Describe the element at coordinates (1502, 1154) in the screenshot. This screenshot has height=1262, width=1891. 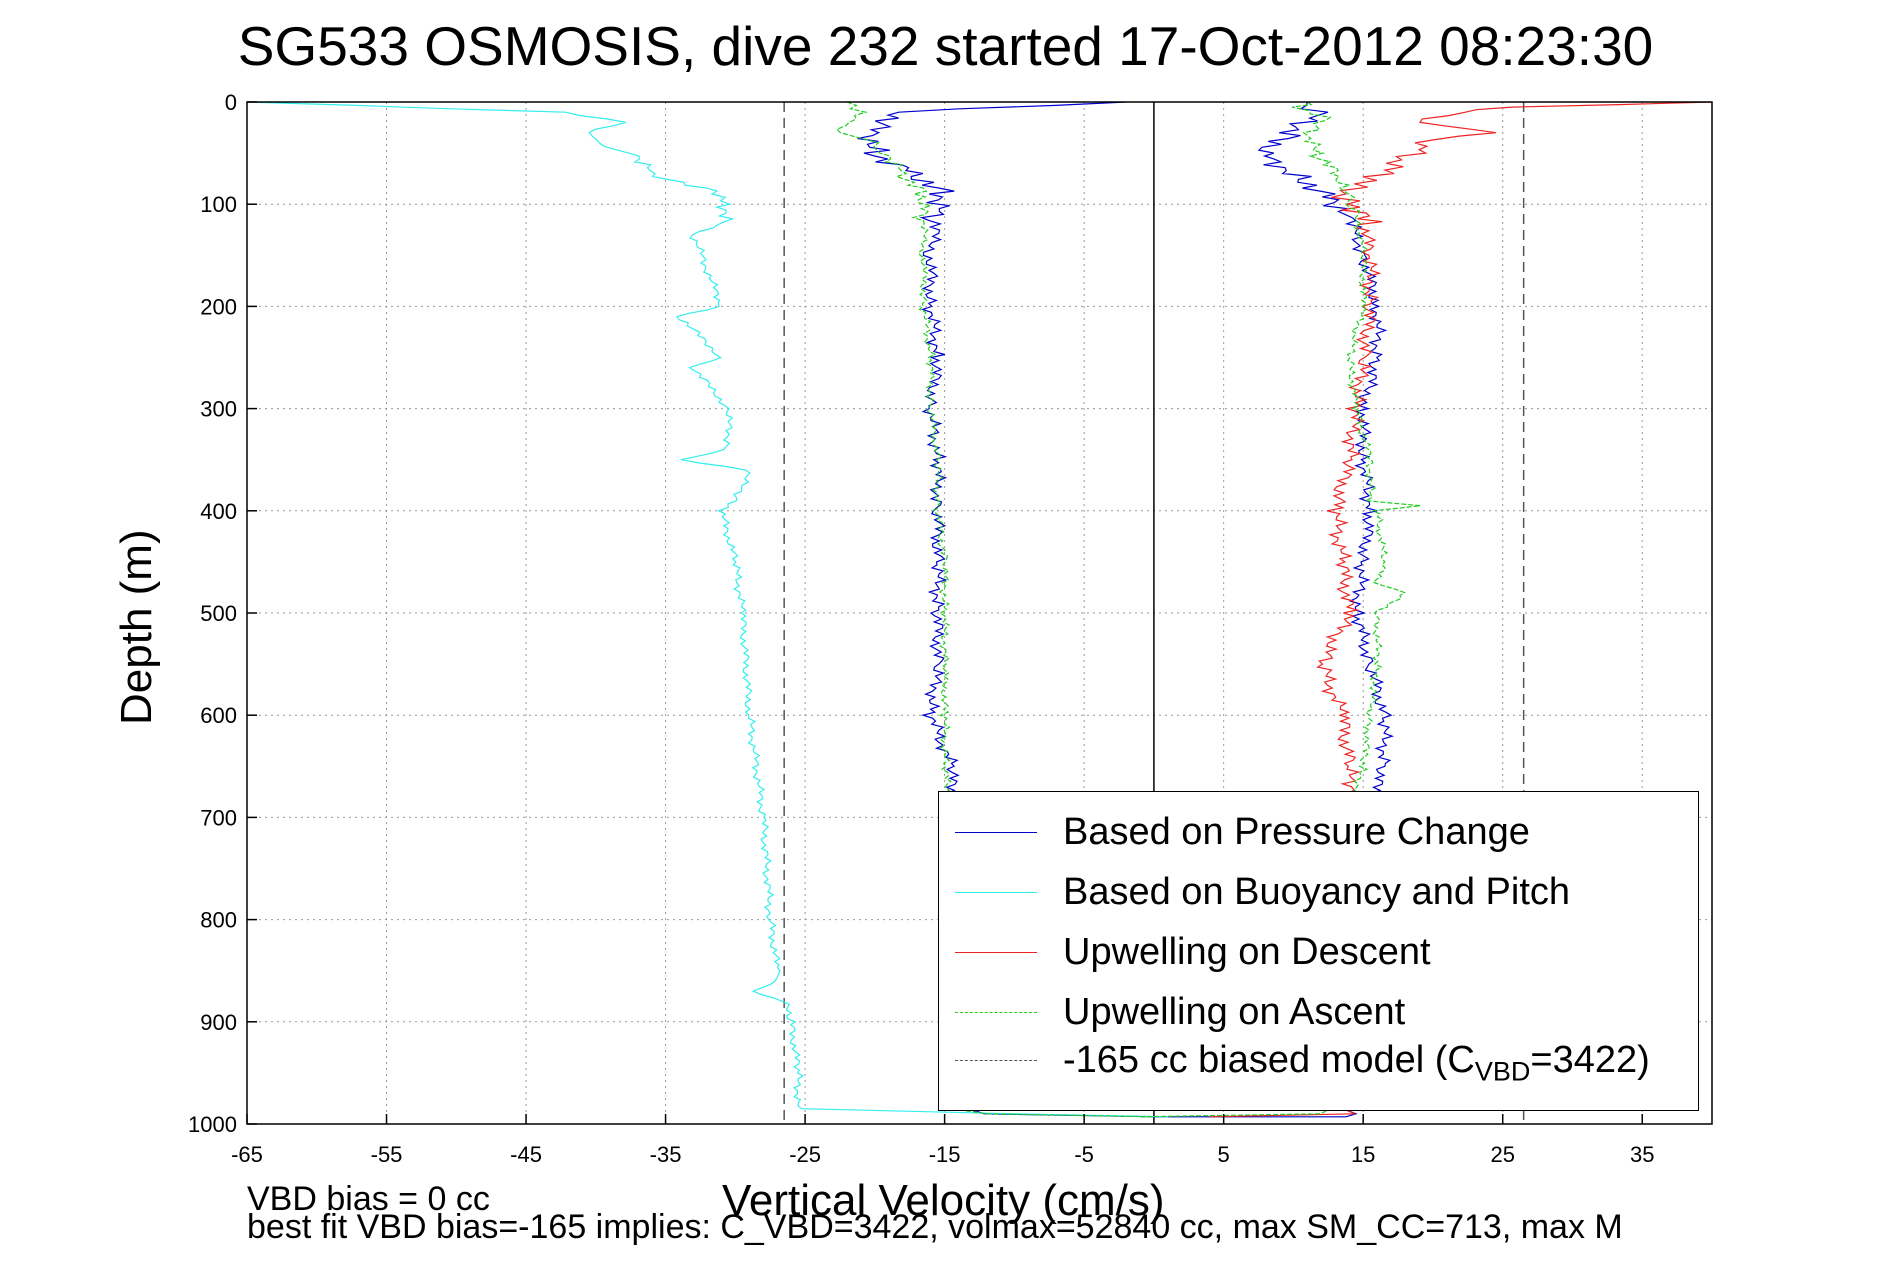
I see `x-tick-label: 25` at that location.